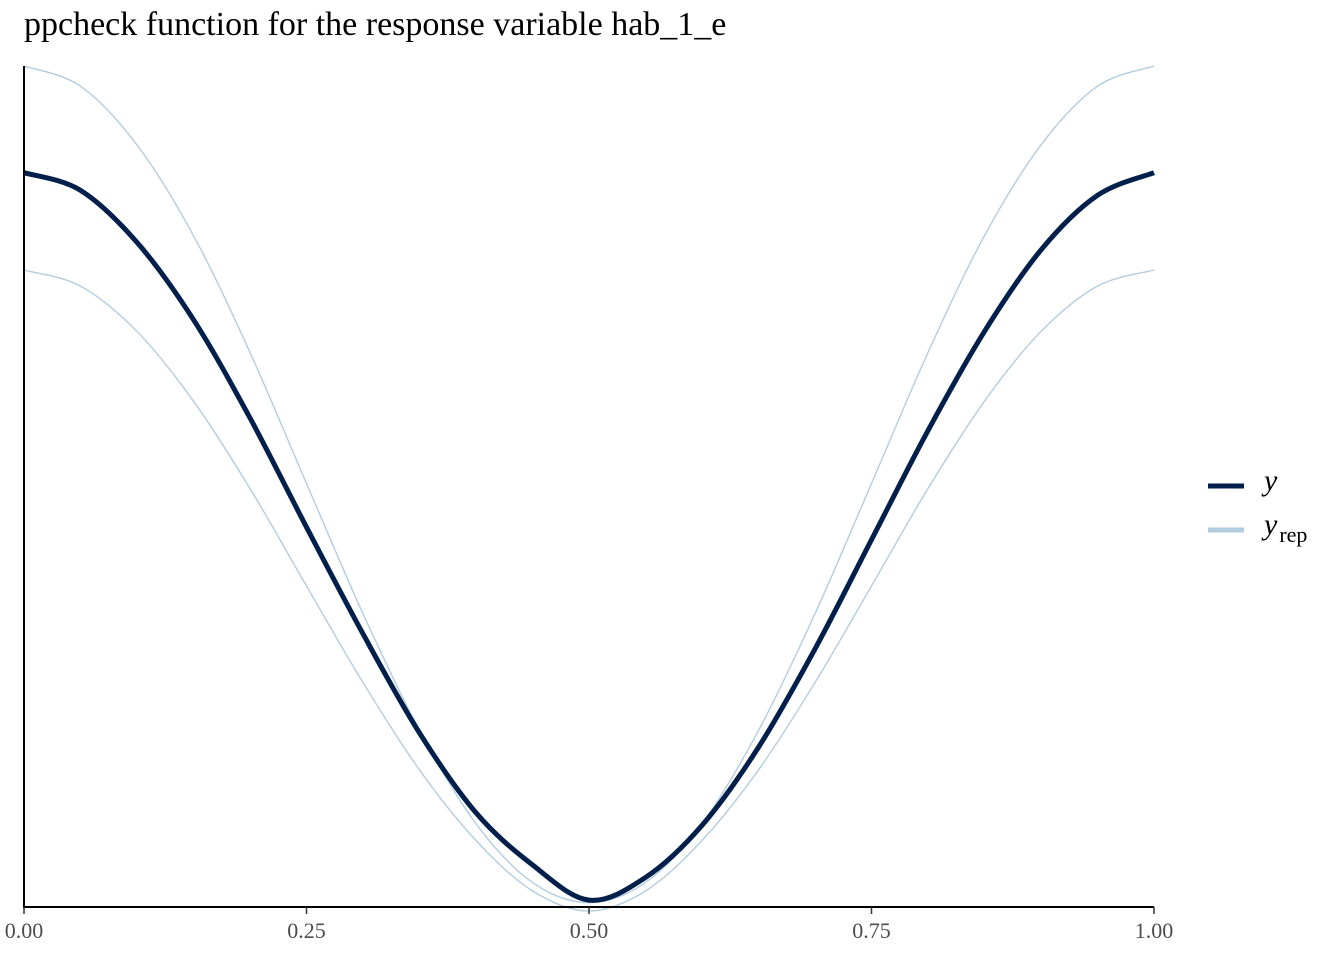 The image size is (1344, 960). I want to click on legend: y yrep, so click(1257, 505).